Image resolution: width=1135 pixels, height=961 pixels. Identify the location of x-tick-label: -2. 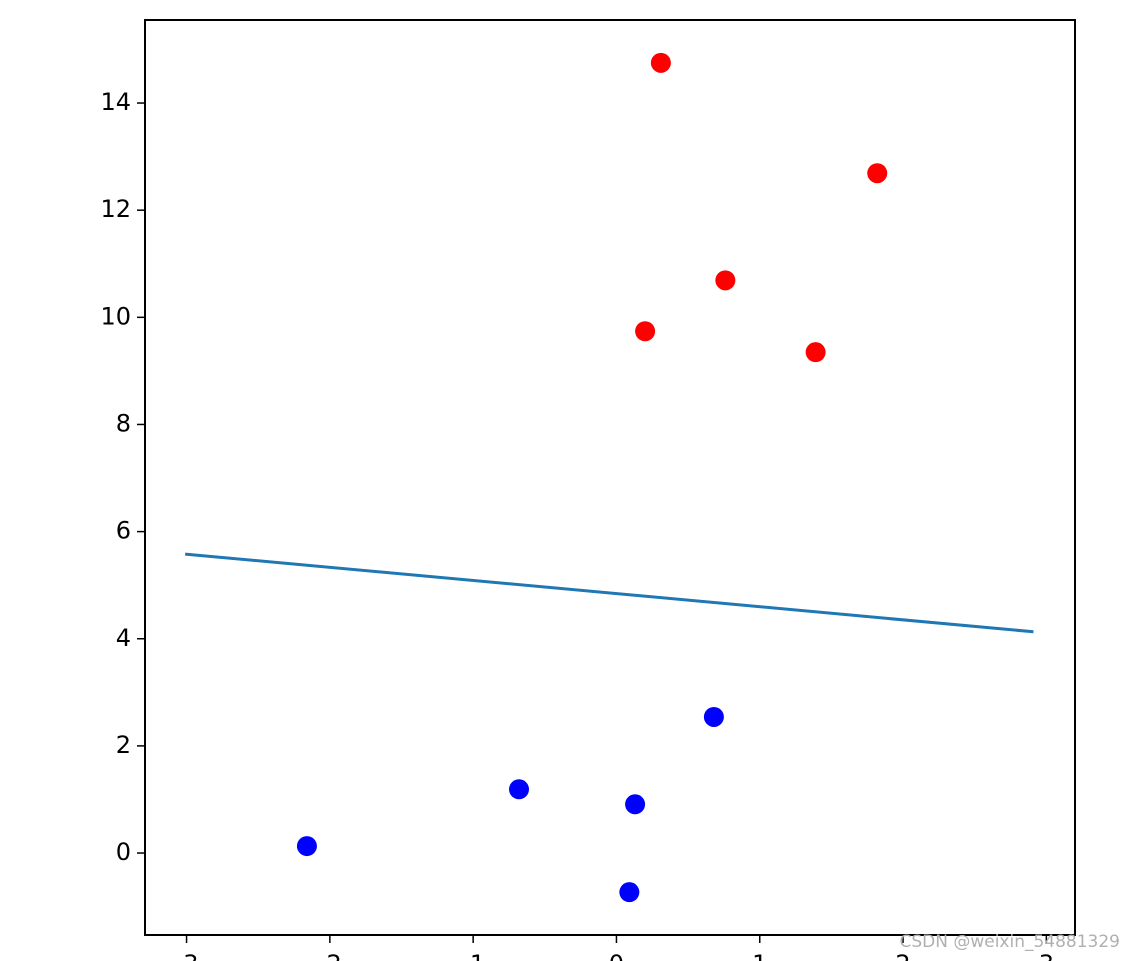
(330, 955).